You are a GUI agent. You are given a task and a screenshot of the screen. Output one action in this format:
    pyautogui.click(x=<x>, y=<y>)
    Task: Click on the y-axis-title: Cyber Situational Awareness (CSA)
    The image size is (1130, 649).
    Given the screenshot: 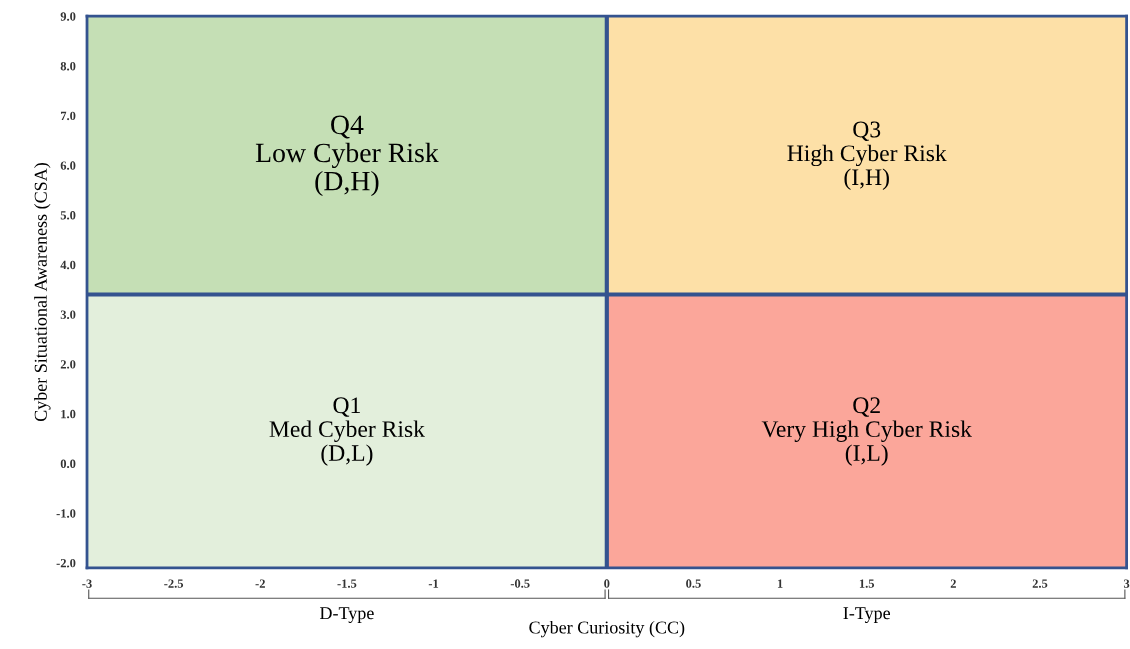 What is the action you would take?
    pyautogui.click(x=42, y=292)
    